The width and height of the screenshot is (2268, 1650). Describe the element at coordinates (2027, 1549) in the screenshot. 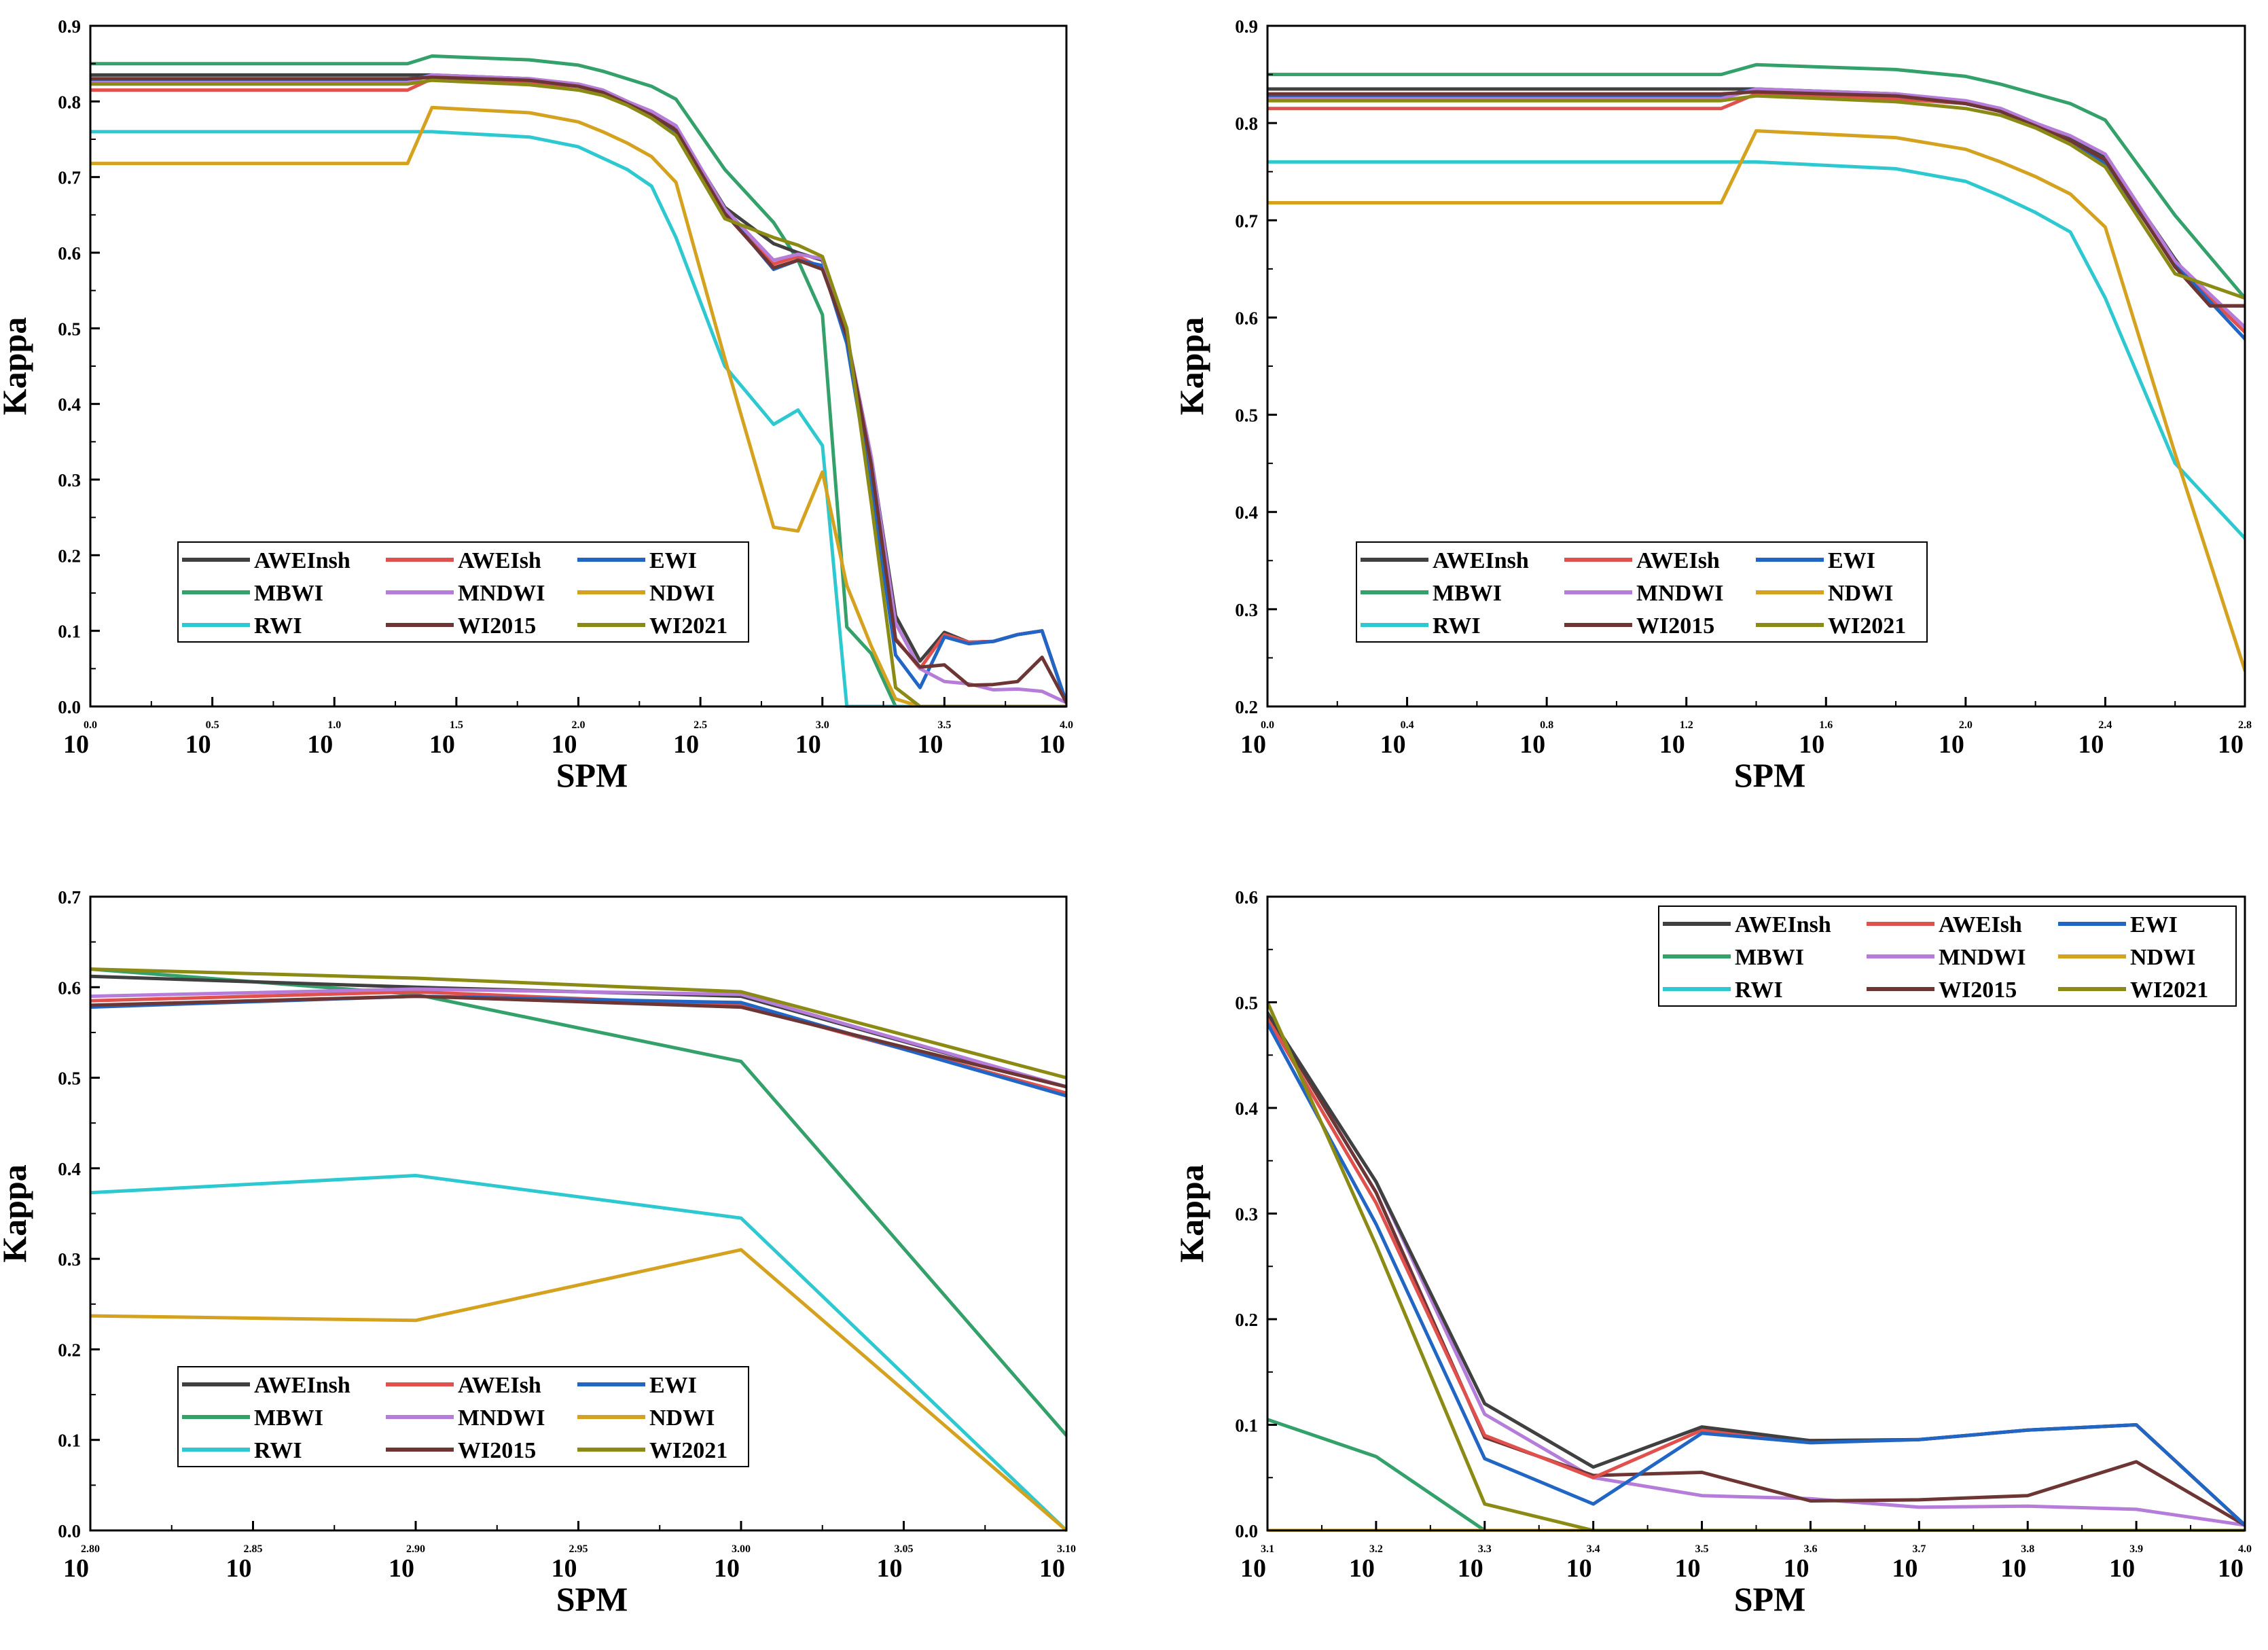

I see `x-tick-label: 3.8` at that location.